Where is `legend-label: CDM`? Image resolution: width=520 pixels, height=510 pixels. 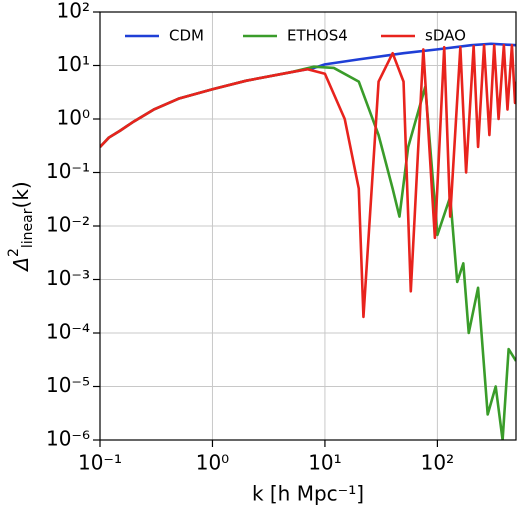
legend-label: CDM is located at coordinates (186, 36).